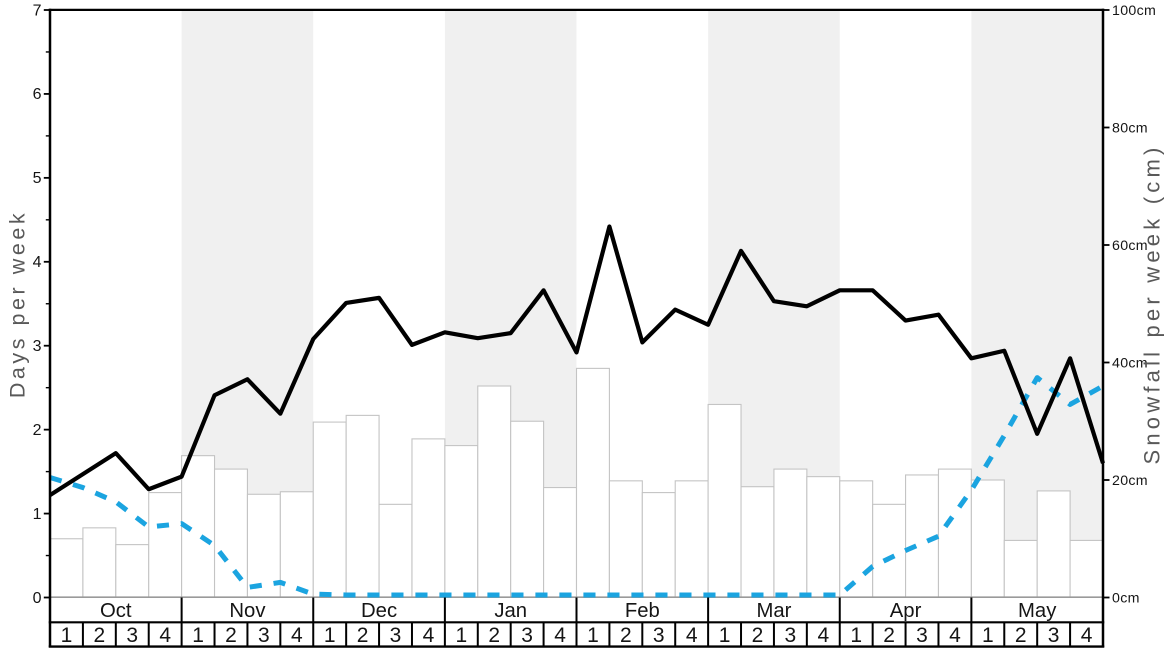 This screenshot has height=648, width=1168. Describe the element at coordinates (37, 178) in the screenshot. I see `svg-text: 5` at that location.